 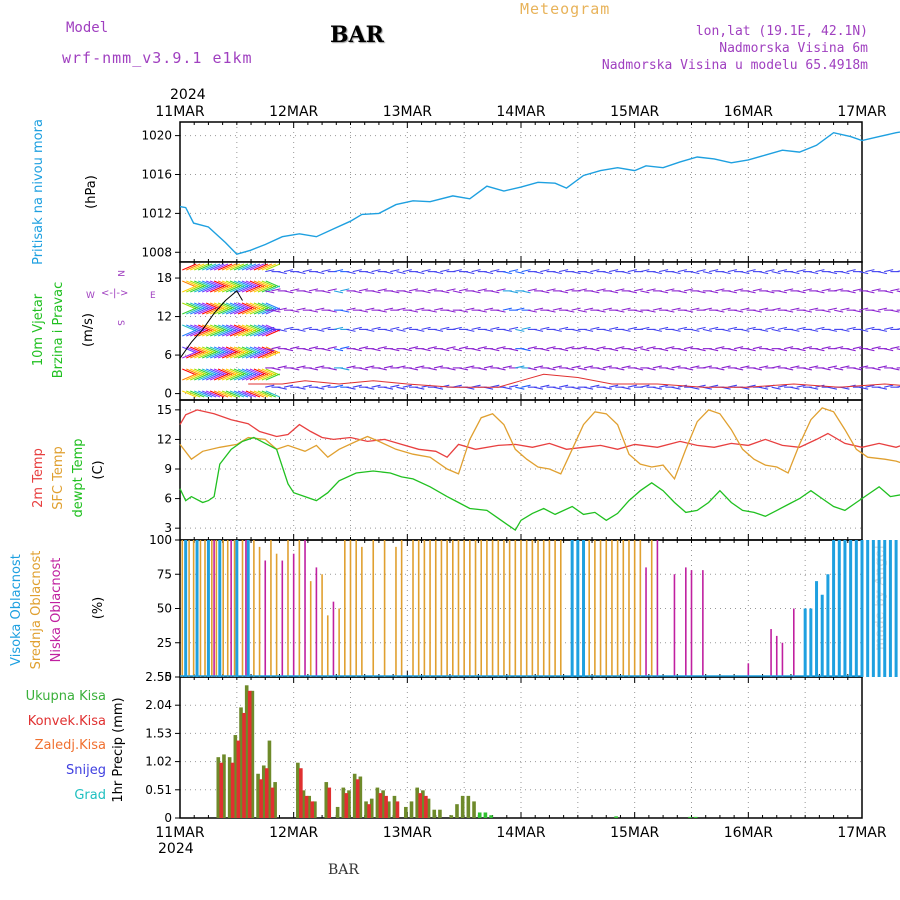 What do you see at coordinates (734, 65) in the screenshot?
I see `model-elevation: Nadmorska Visina u modelu 65.4918m` at bounding box center [734, 65].